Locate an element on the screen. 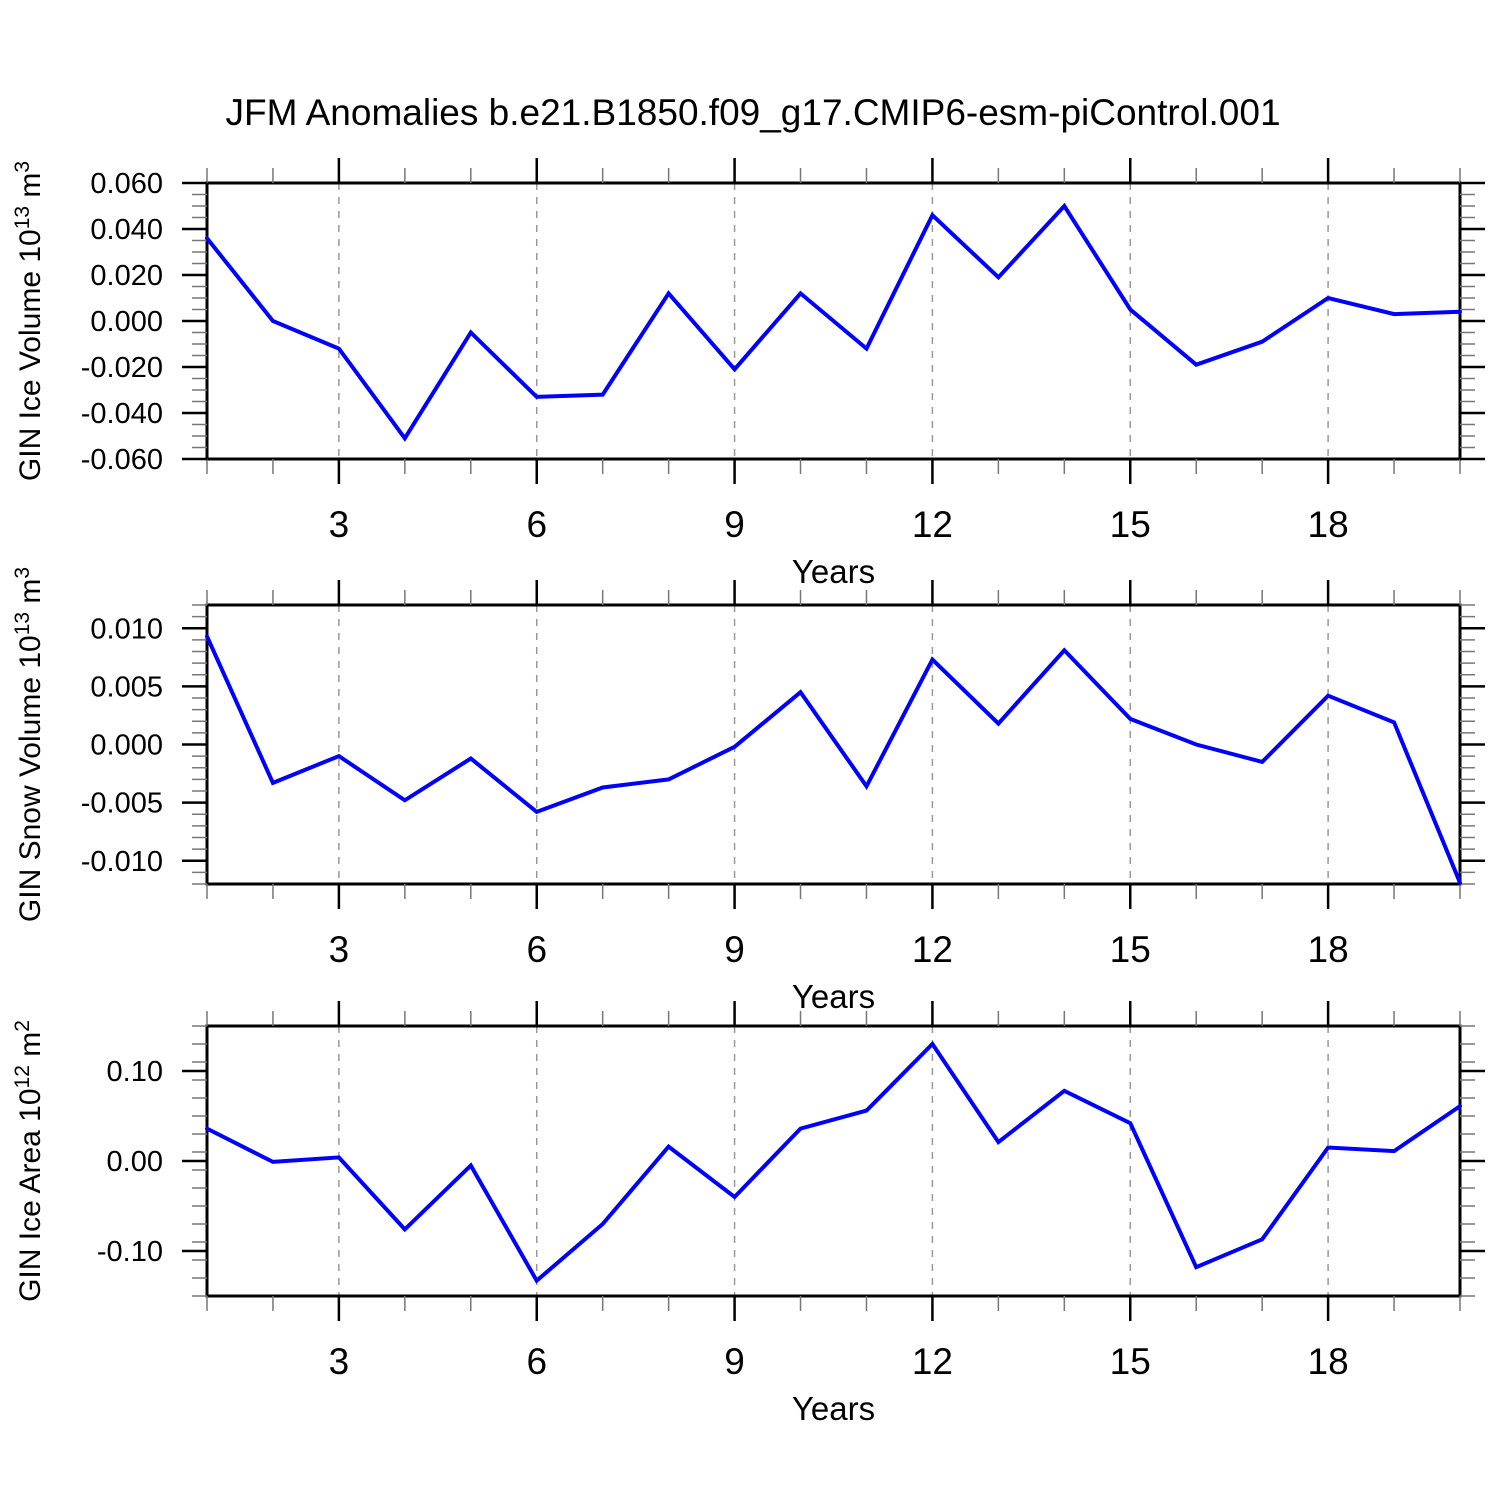  y-axis-title: GIN Ice Volume 1013 m3 is located at coordinates (29, 321).